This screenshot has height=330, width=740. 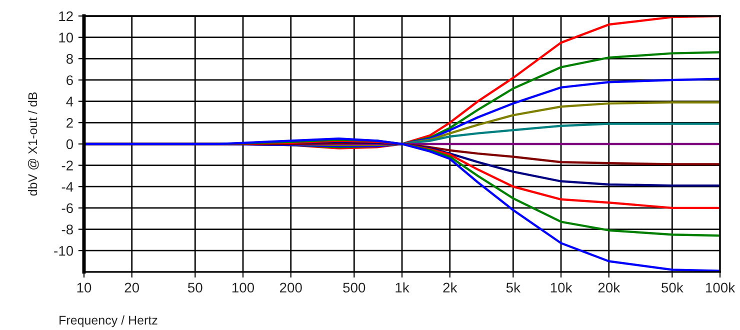 What do you see at coordinates (132, 287) in the screenshot?
I see `x-tick-label: 20` at bounding box center [132, 287].